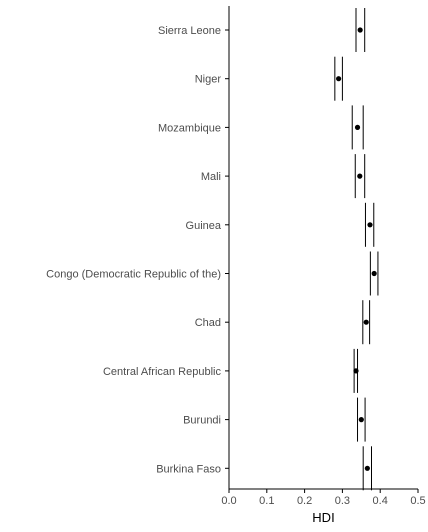  Describe the element at coordinates (202, 421) in the screenshot. I see `y-tick-label: Burundi` at that location.